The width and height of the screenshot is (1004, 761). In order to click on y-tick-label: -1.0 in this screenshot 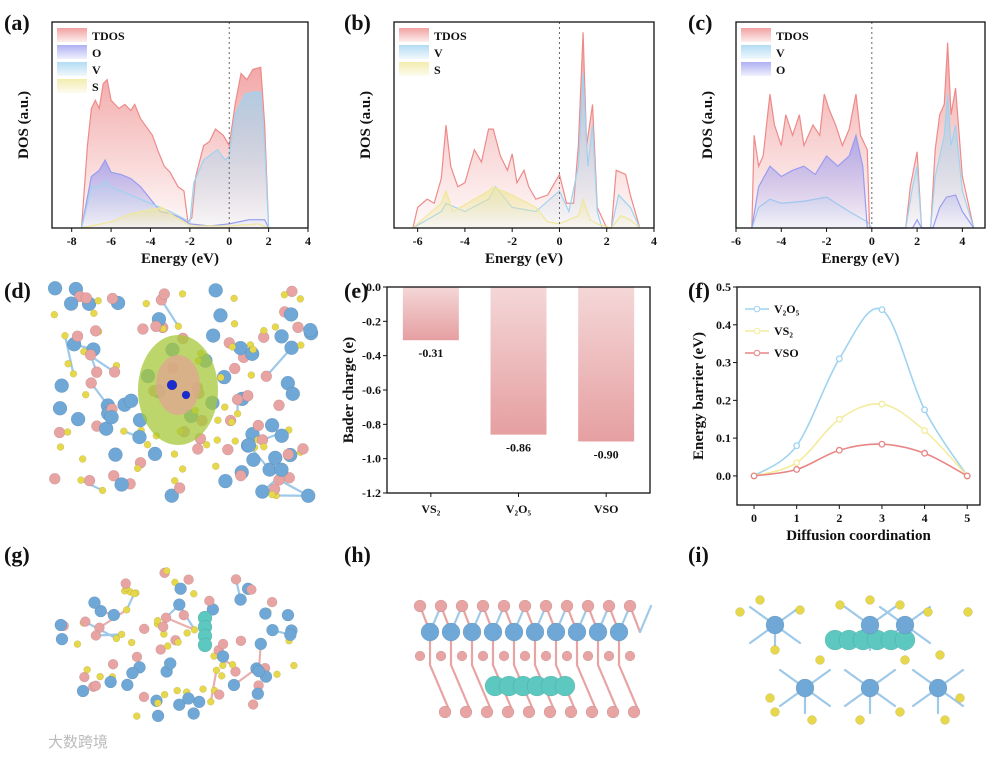, I will do `click(371, 459)`.